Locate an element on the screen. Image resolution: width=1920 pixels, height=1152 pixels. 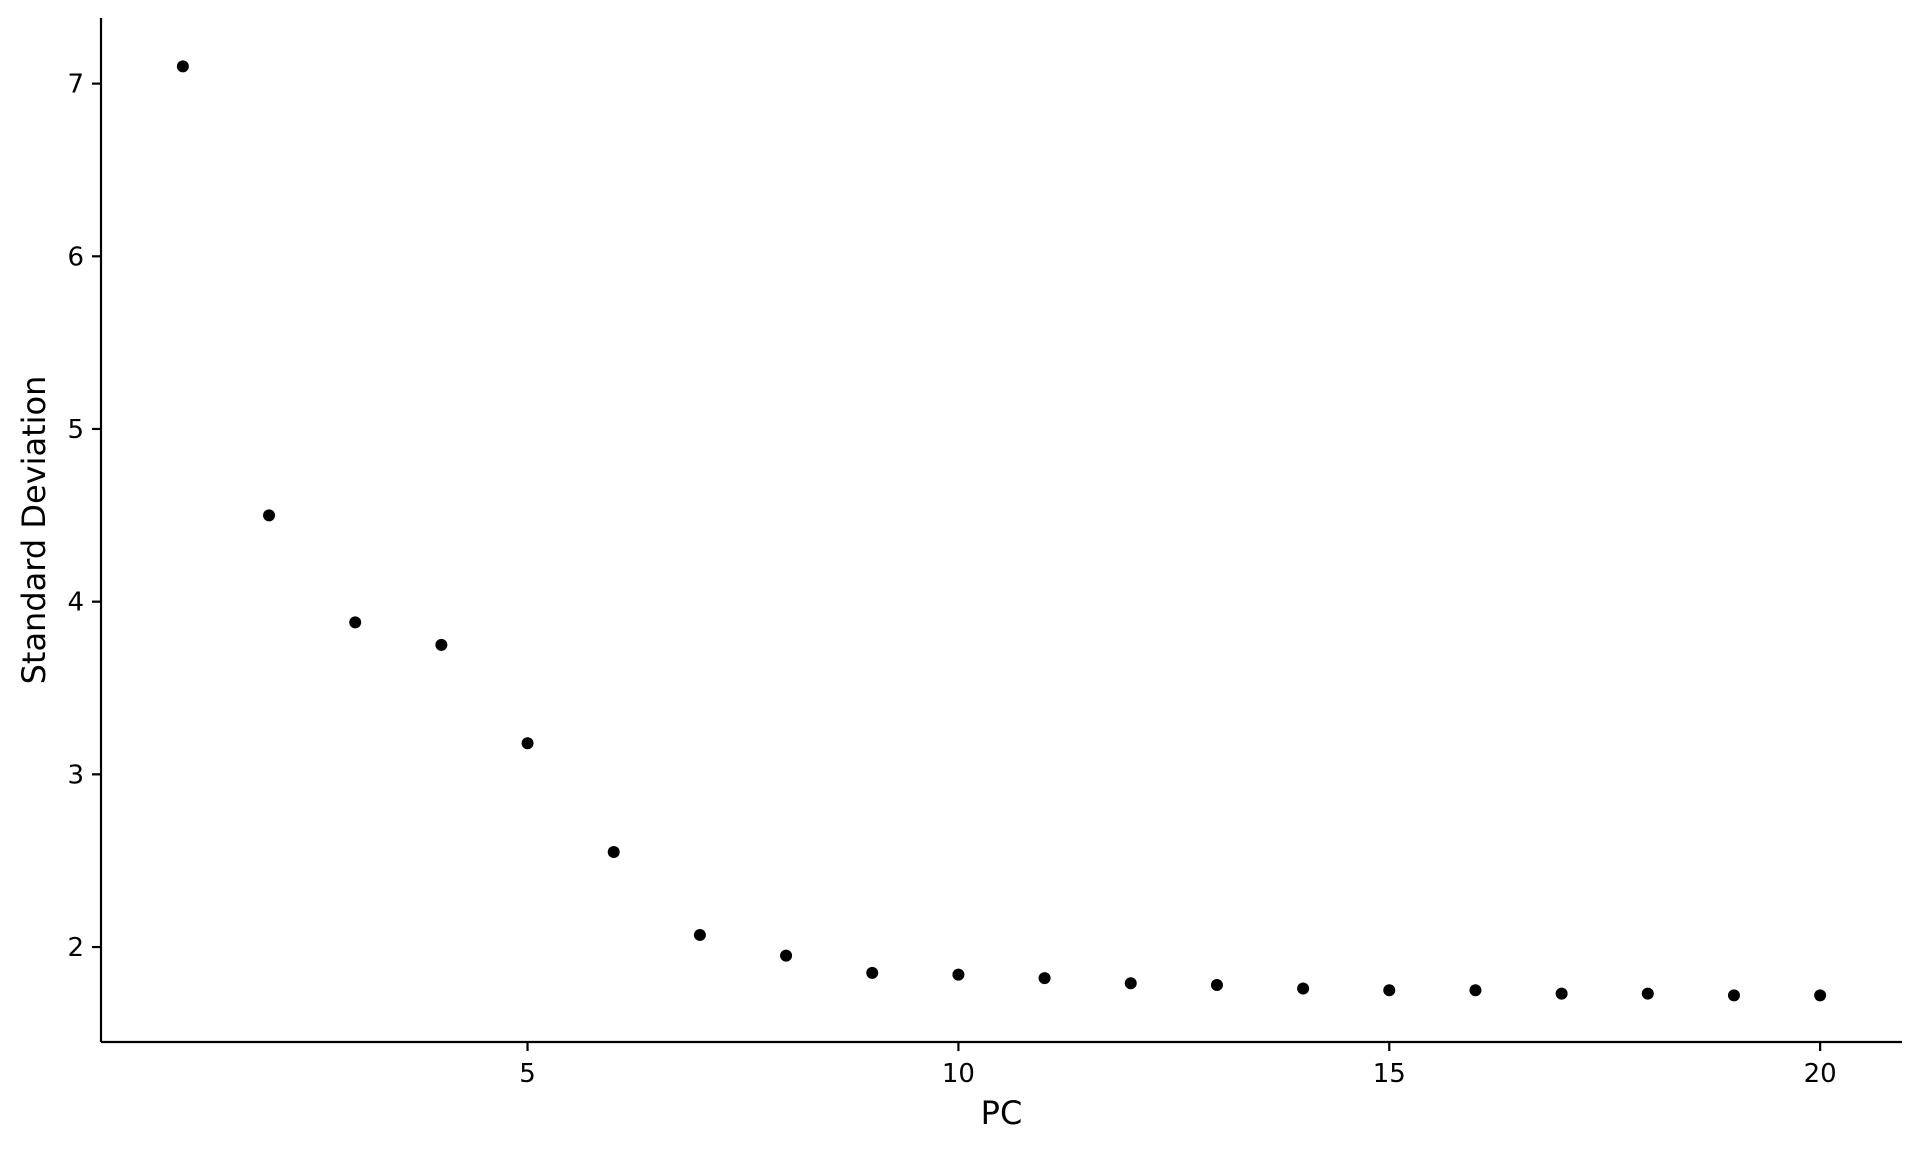
y-tick-label: 6 is located at coordinates (75, 257).